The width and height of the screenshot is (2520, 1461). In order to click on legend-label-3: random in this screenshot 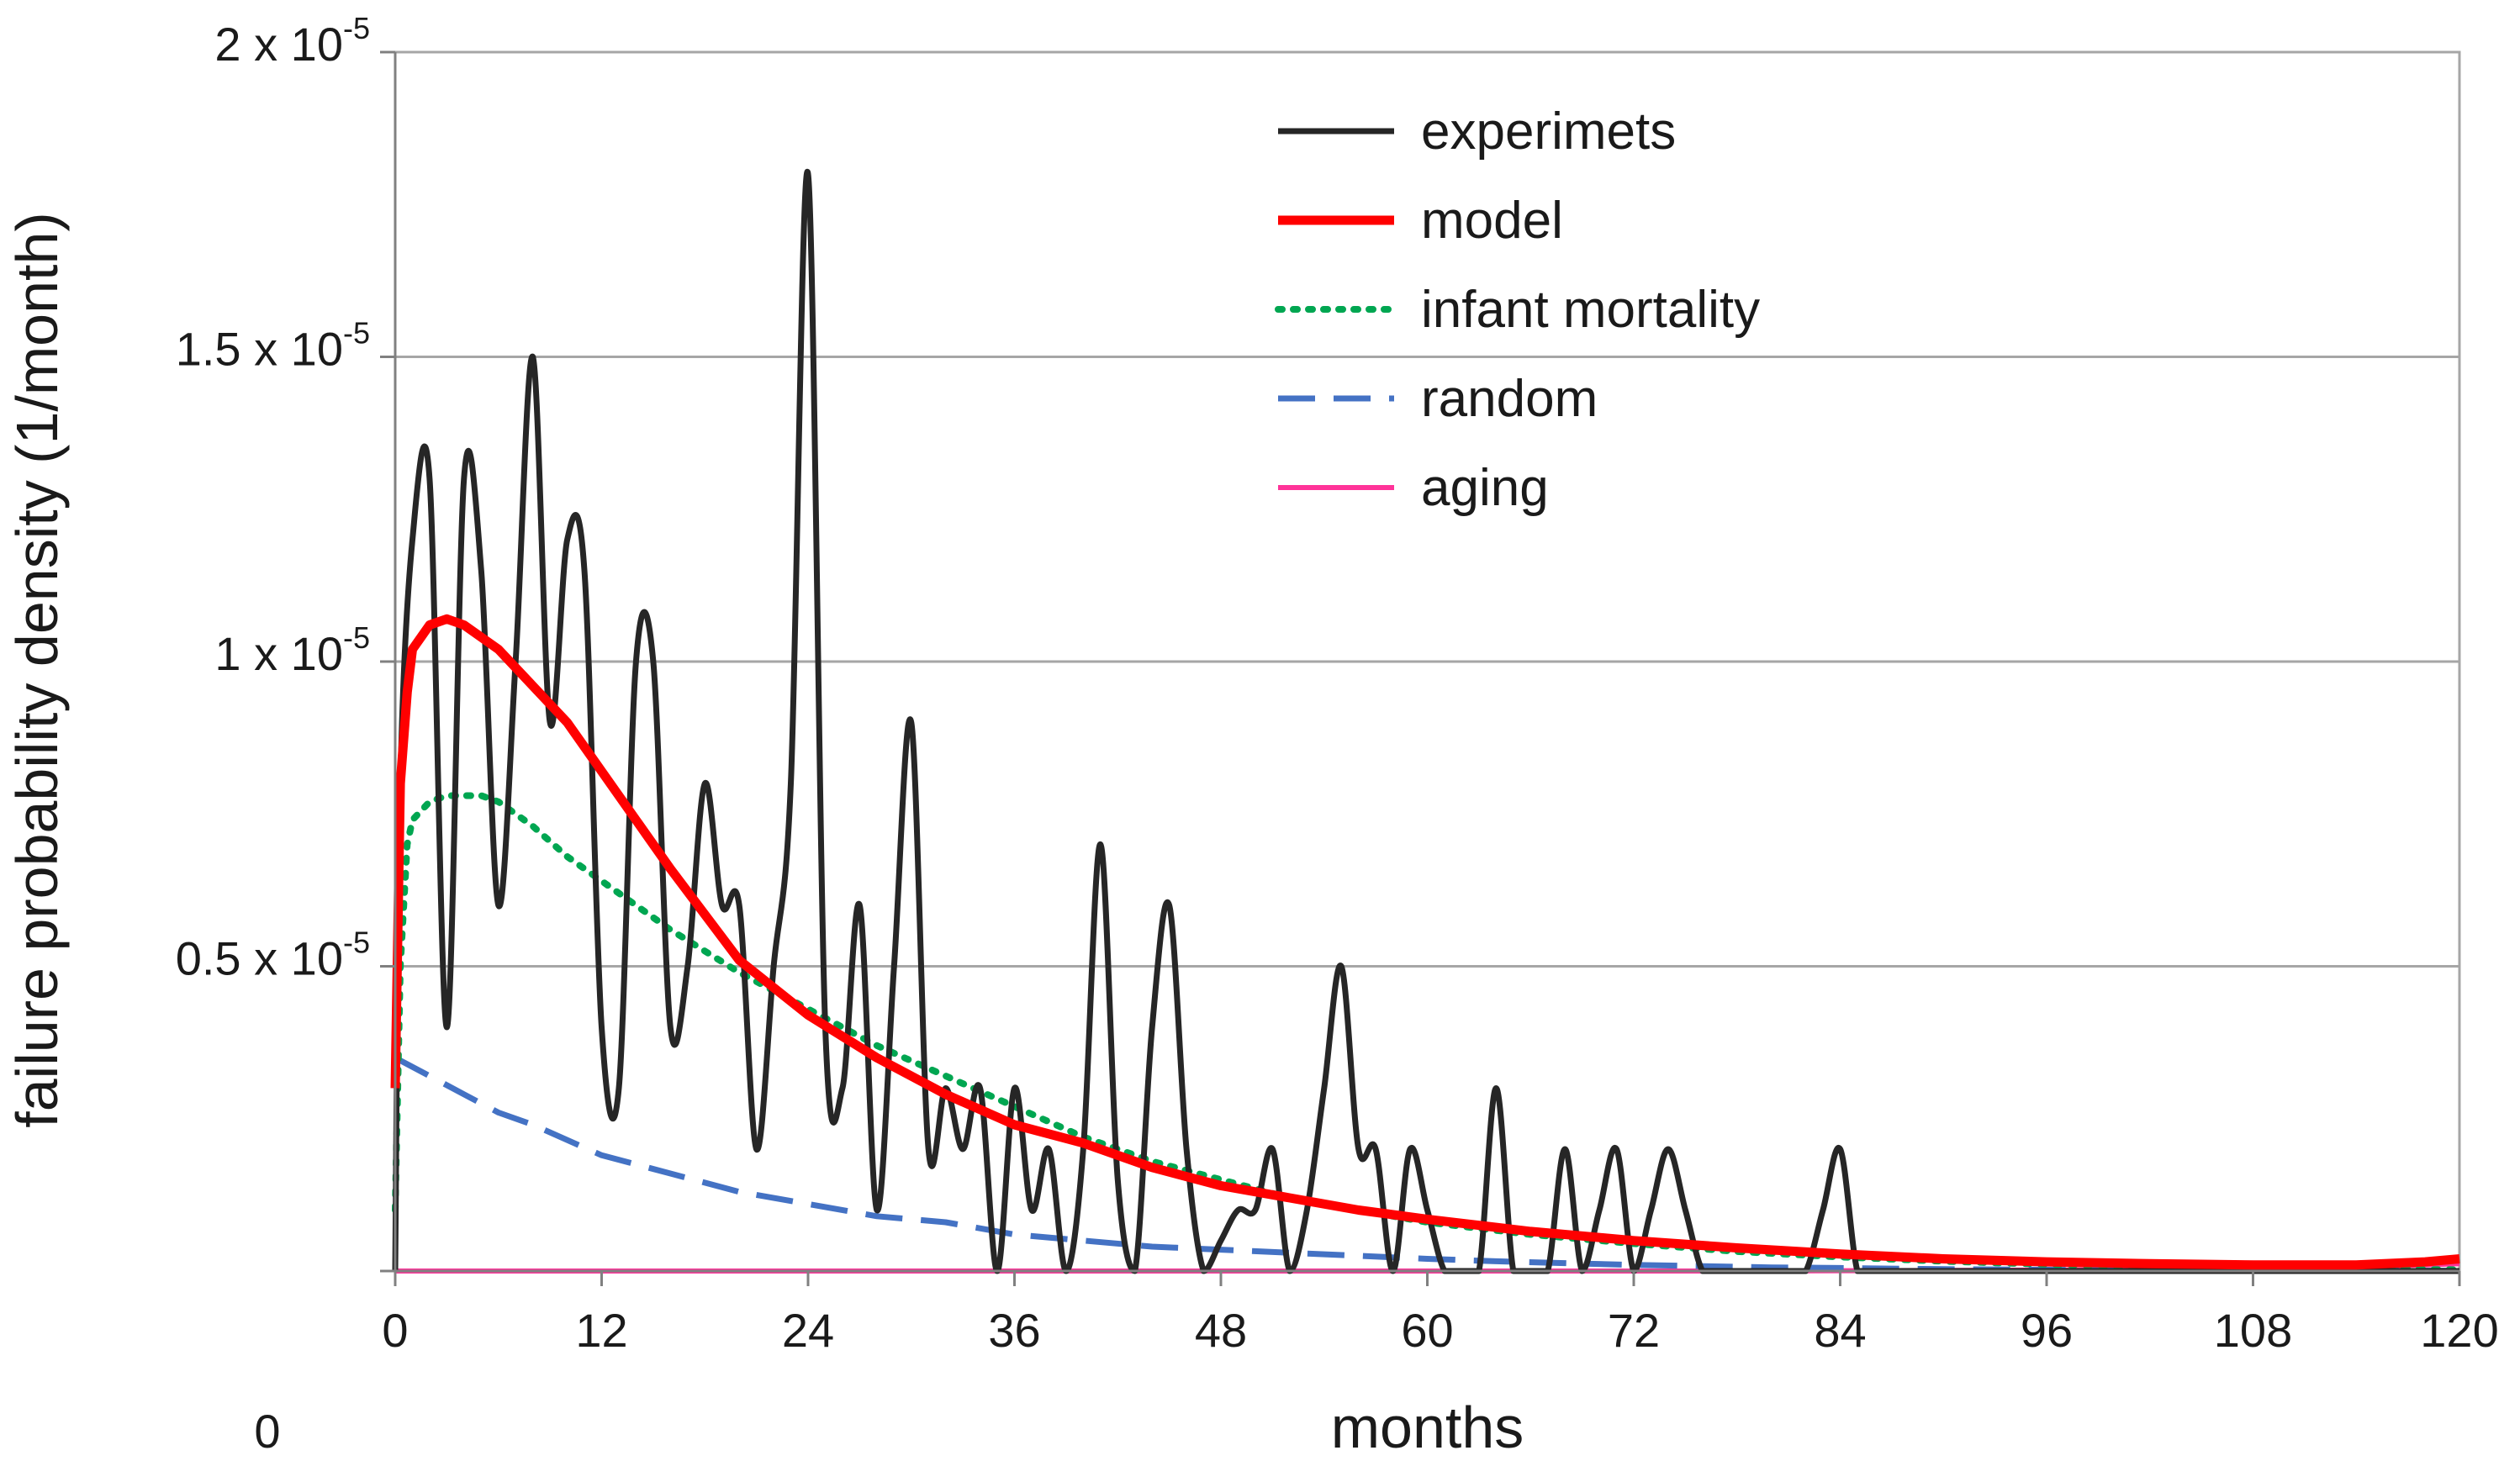, I will do `click(1509, 399)`.